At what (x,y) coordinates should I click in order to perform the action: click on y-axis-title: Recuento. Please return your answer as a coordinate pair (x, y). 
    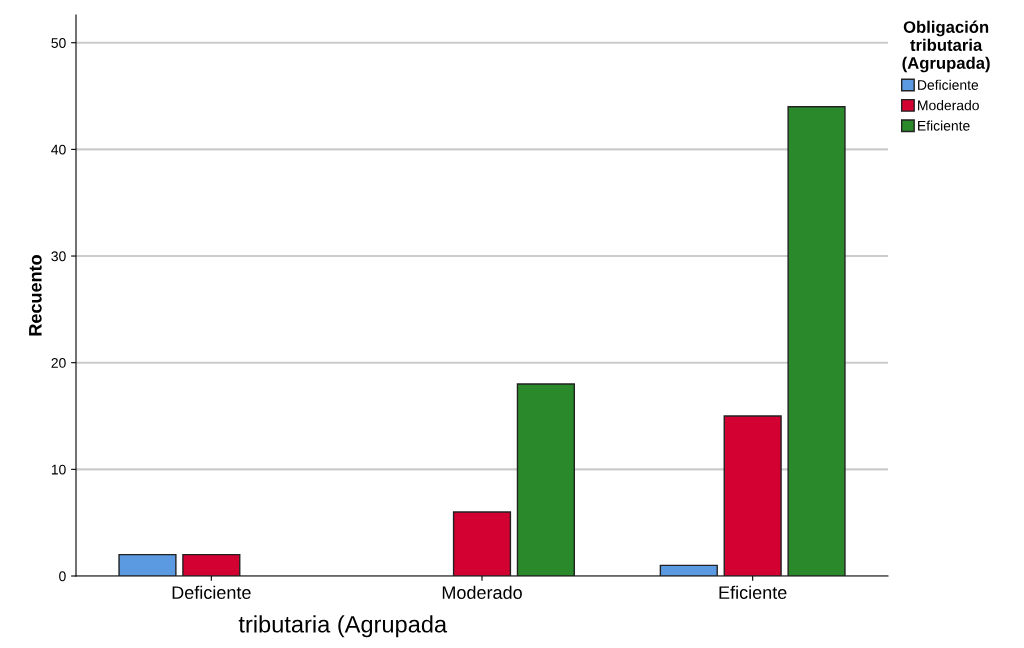
    Looking at the image, I should click on (35, 295).